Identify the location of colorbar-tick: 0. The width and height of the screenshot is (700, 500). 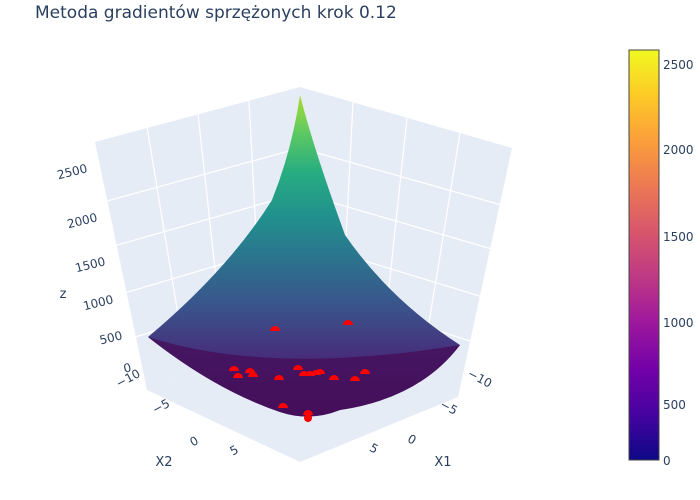
(667, 461).